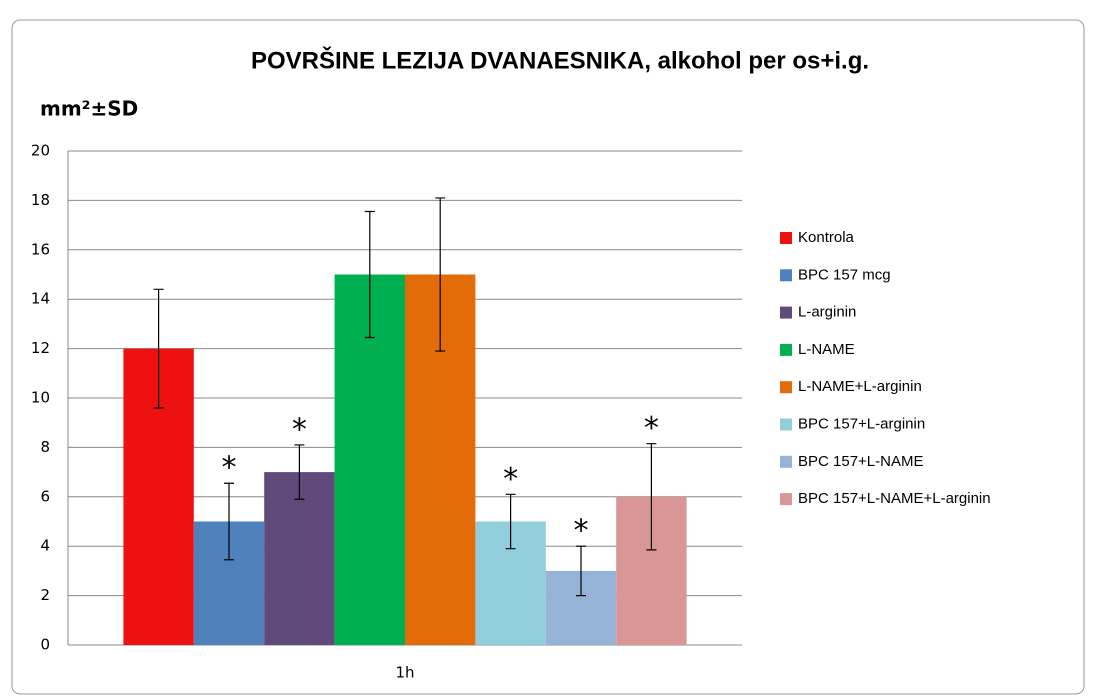  What do you see at coordinates (404, 673) in the screenshot?
I see `x-tick-label: 1h` at bounding box center [404, 673].